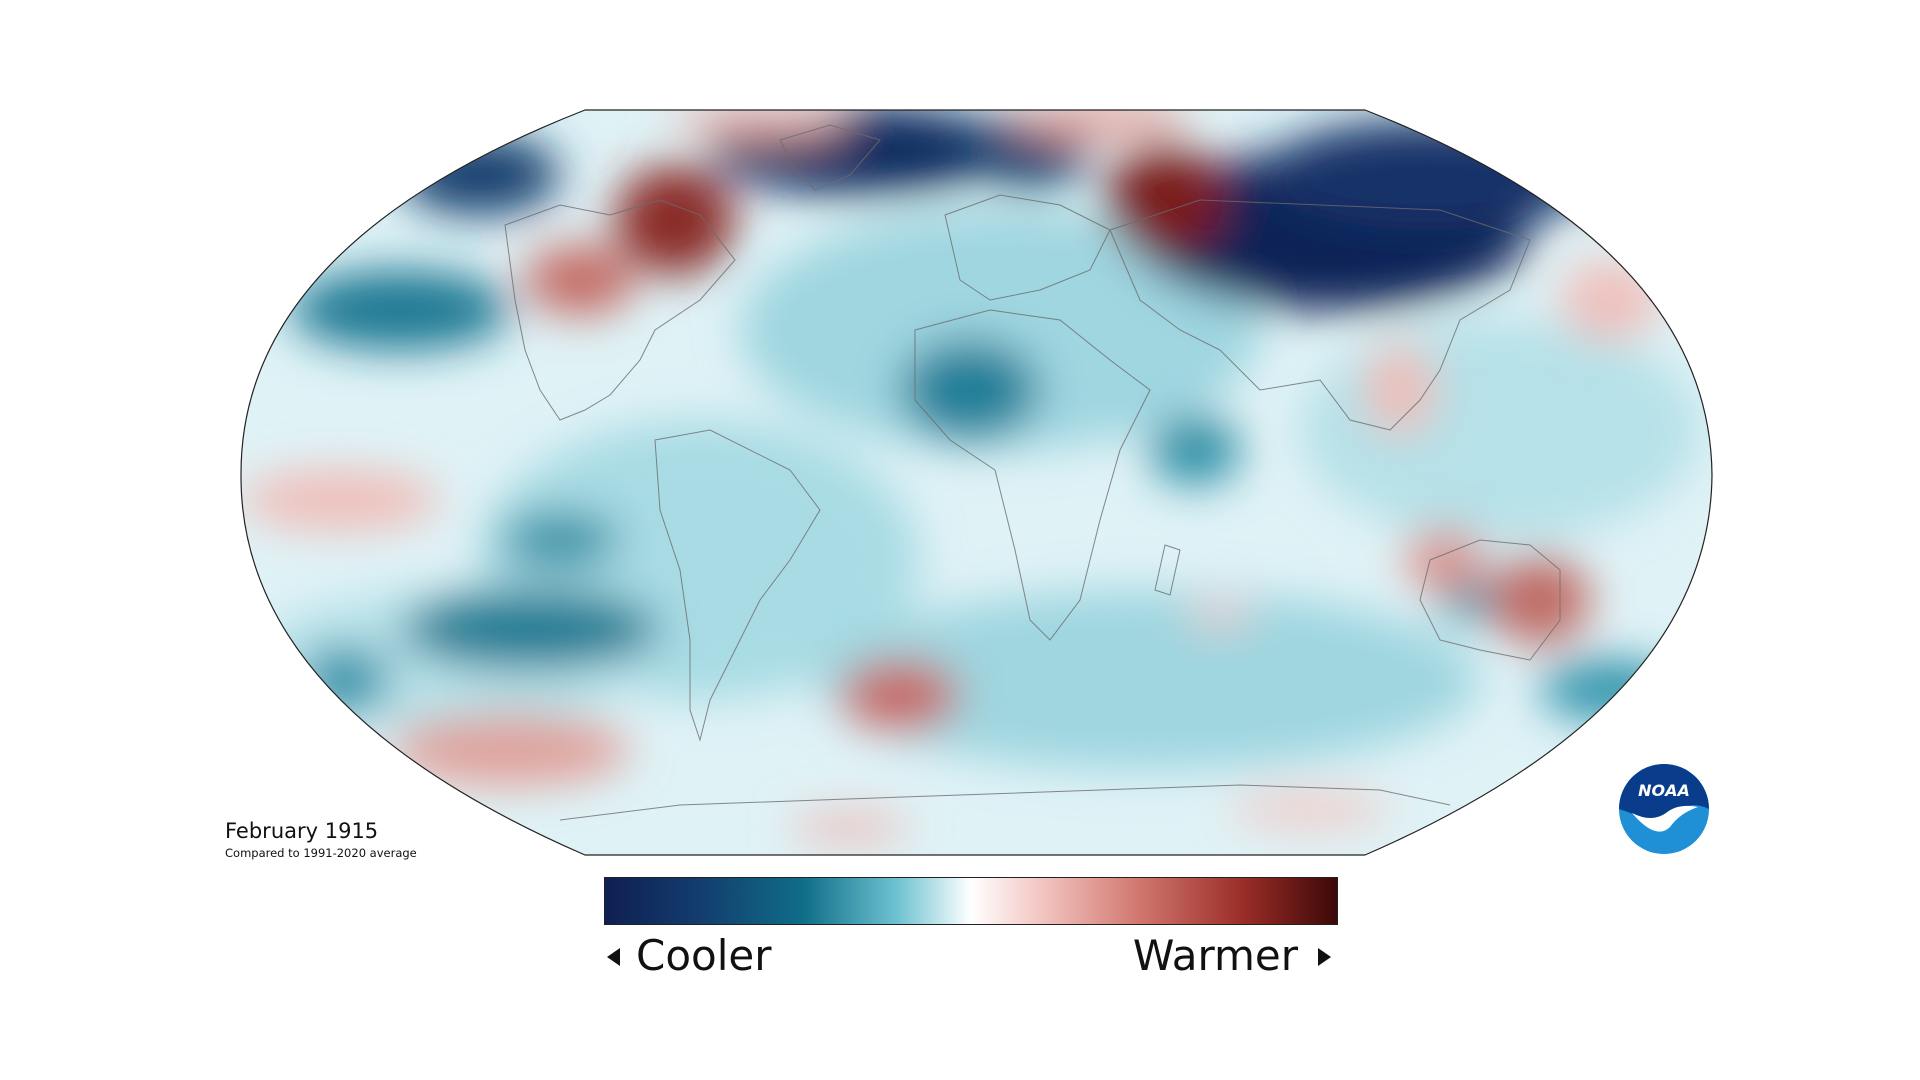 The height and width of the screenshot is (1080, 1920). I want to click on left-arrow-icon, so click(613, 957).